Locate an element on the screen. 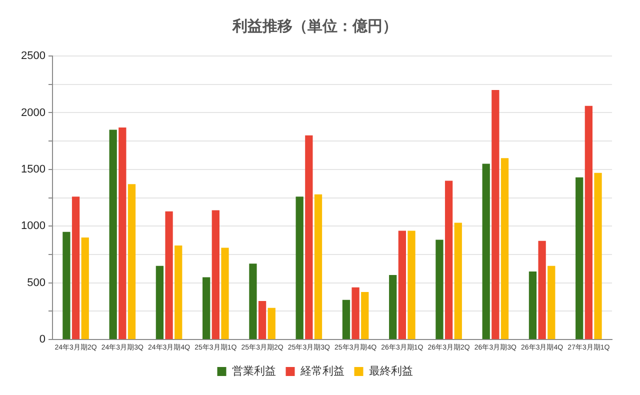 The width and height of the screenshot is (640, 395). y-tick-label: 1000 is located at coordinates (33, 226).